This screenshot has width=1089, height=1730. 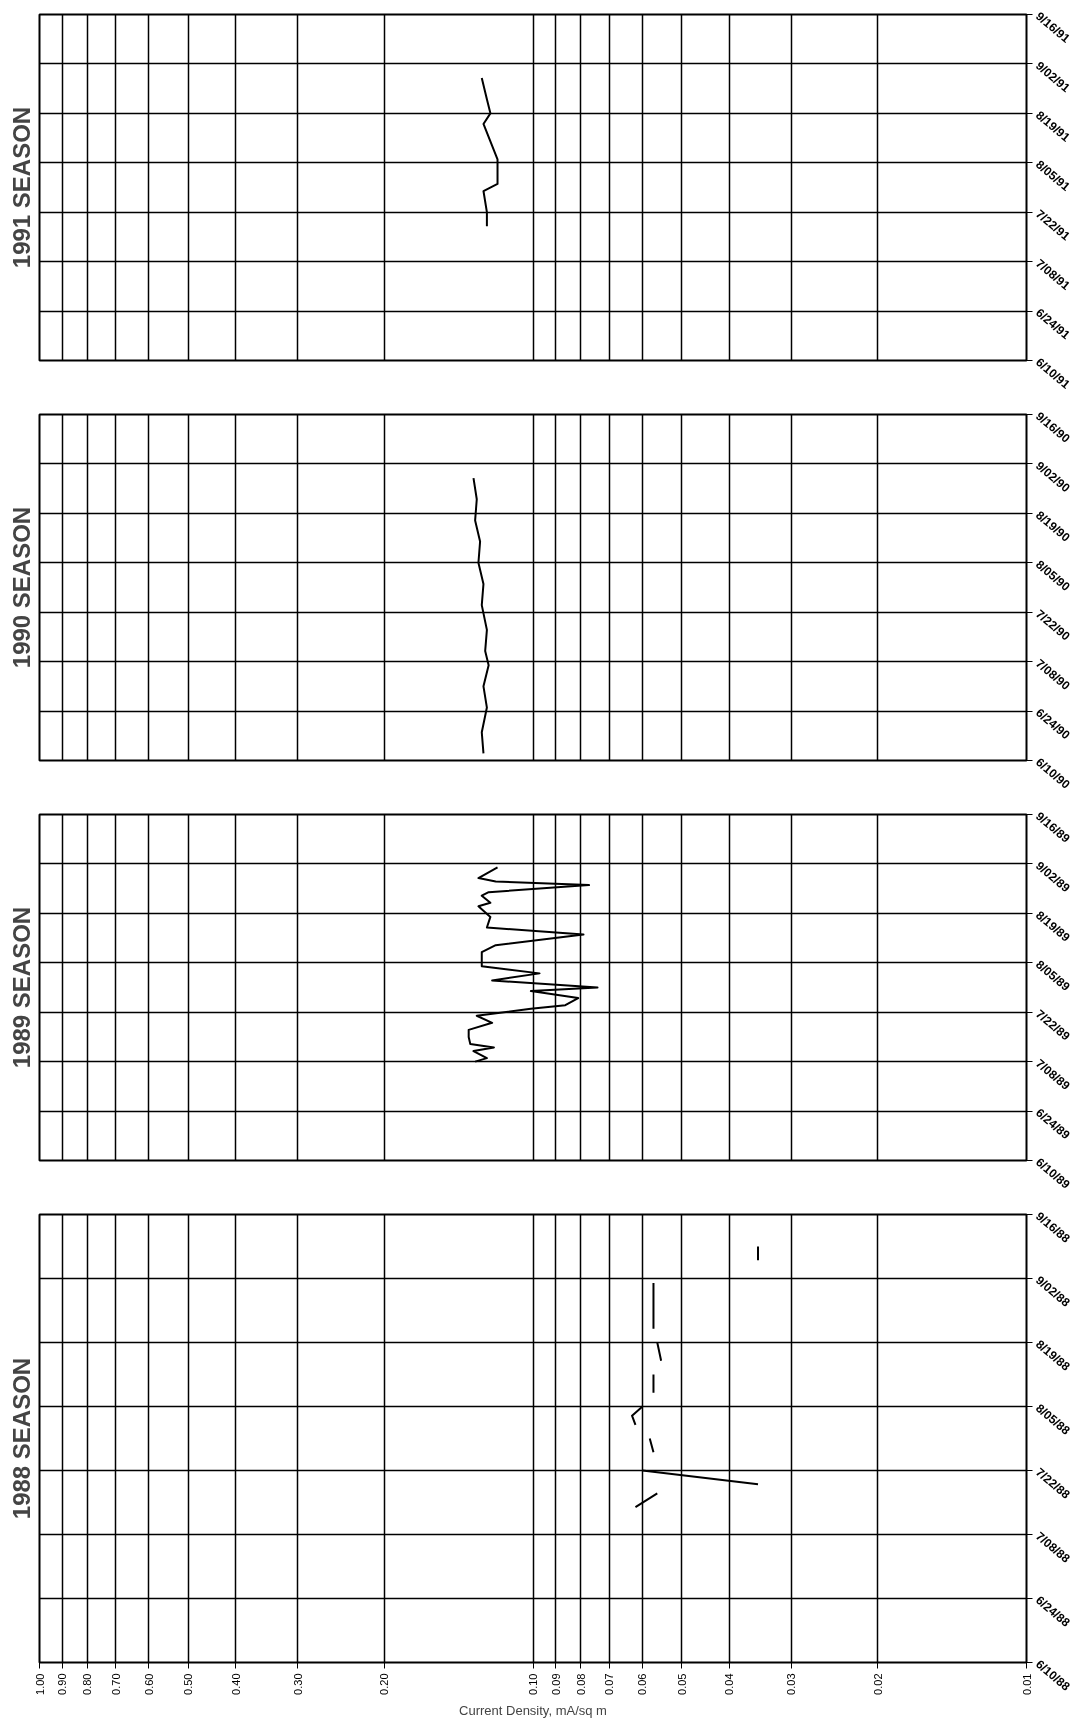 I want to click on x-tick-label: 0.90, so click(x=62, y=1684).